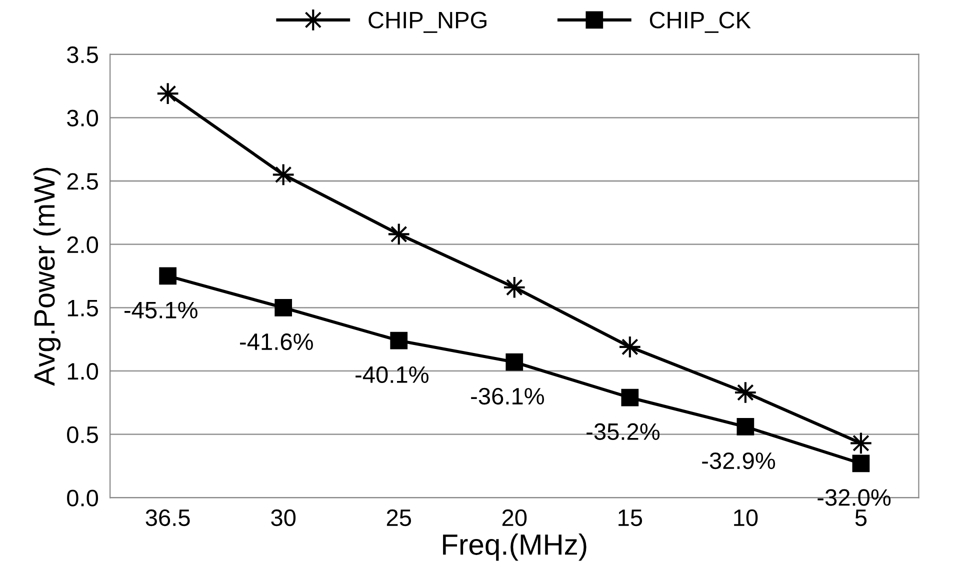  What do you see at coordinates (854, 497) in the screenshot?
I see `annotation: -32.0%` at bounding box center [854, 497].